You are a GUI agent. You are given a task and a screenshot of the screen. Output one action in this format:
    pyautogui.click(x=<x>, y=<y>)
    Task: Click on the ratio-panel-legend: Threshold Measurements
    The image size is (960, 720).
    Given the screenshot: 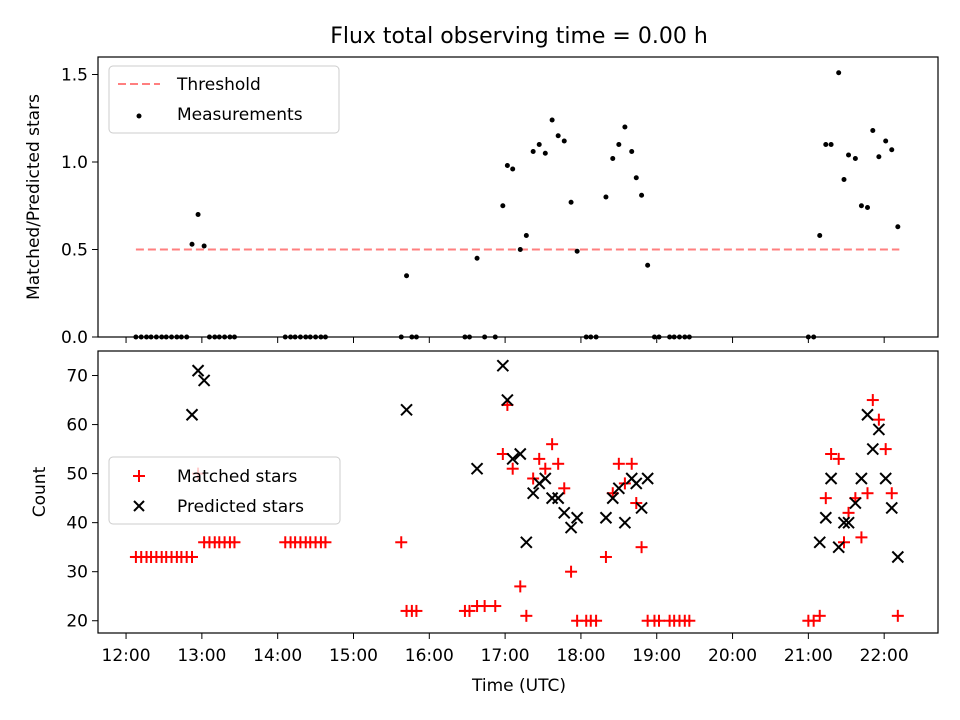 What is the action you would take?
    pyautogui.click(x=224, y=99)
    